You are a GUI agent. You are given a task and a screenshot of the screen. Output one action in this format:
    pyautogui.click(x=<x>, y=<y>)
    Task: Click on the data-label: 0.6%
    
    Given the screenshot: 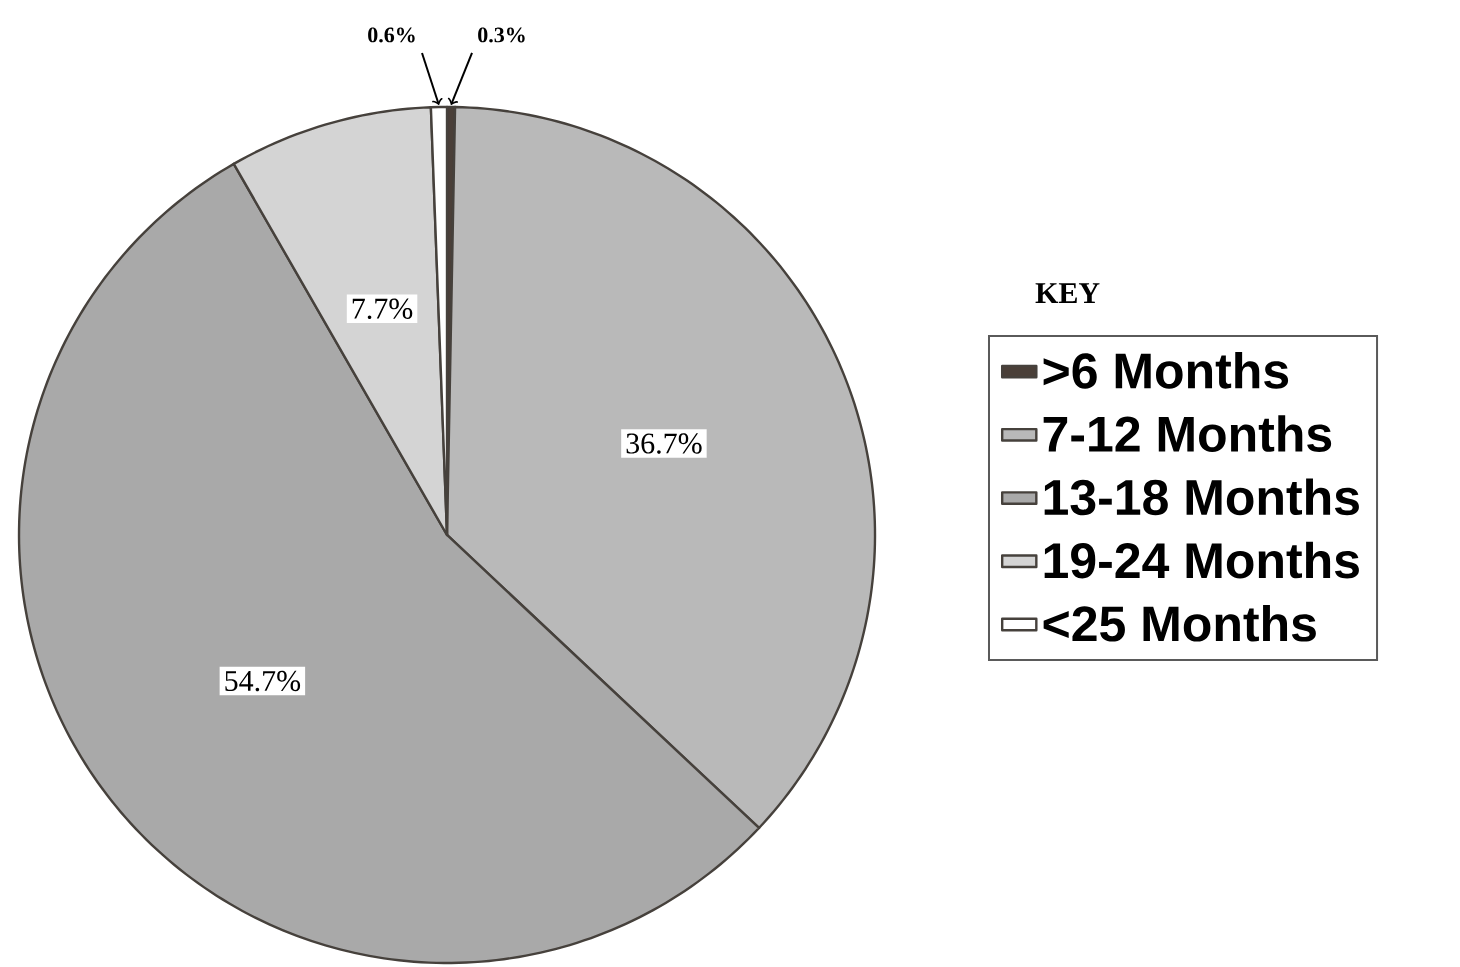 What is the action you would take?
    pyautogui.click(x=391, y=35)
    